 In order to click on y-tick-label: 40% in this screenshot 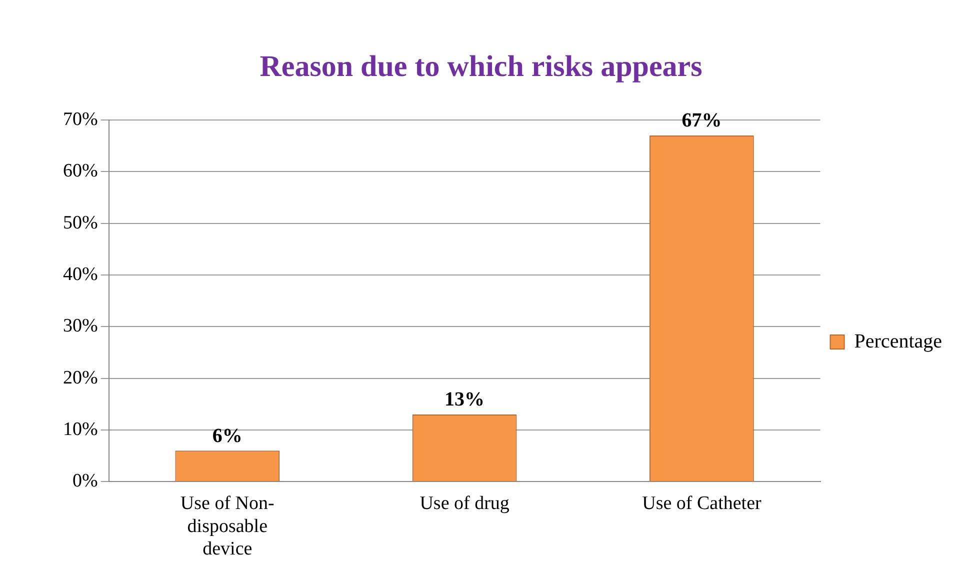, I will do `click(80, 274)`.